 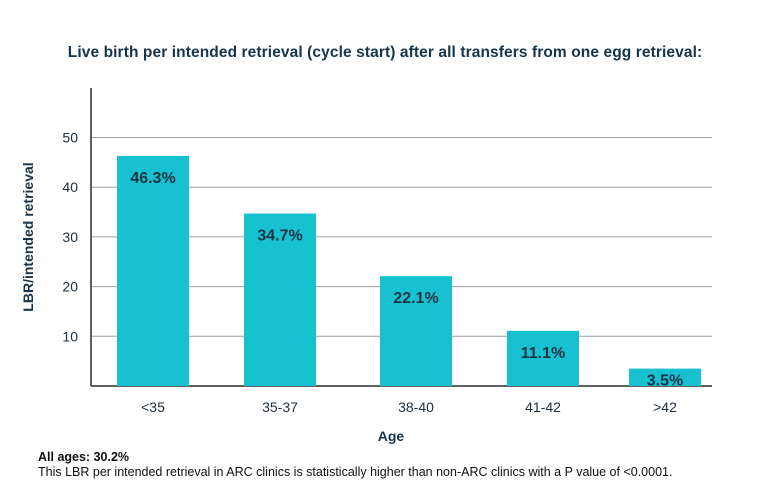 I want to click on y-tick-label: 50, so click(x=70, y=138).